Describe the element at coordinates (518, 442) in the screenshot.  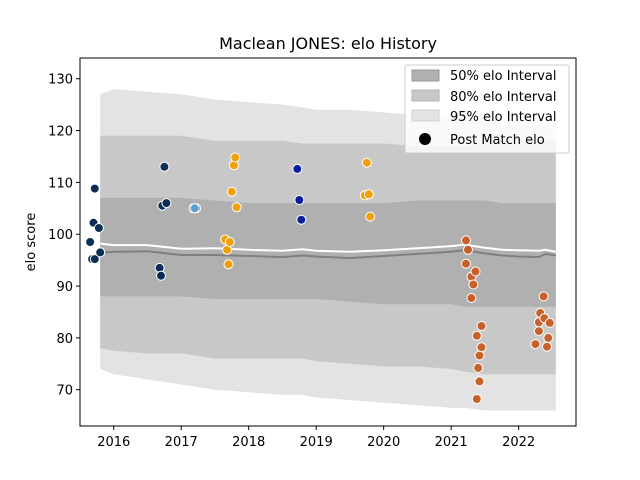
I see `x-tick-label: 2022` at that location.